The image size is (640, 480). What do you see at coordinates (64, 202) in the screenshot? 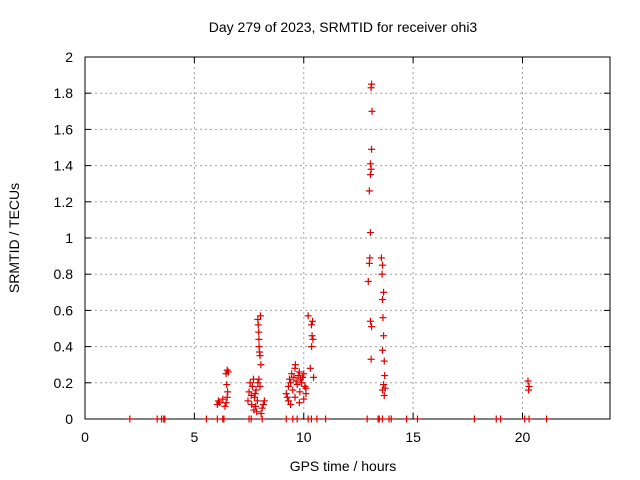
I see `y-tick-label: 1.2` at bounding box center [64, 202].